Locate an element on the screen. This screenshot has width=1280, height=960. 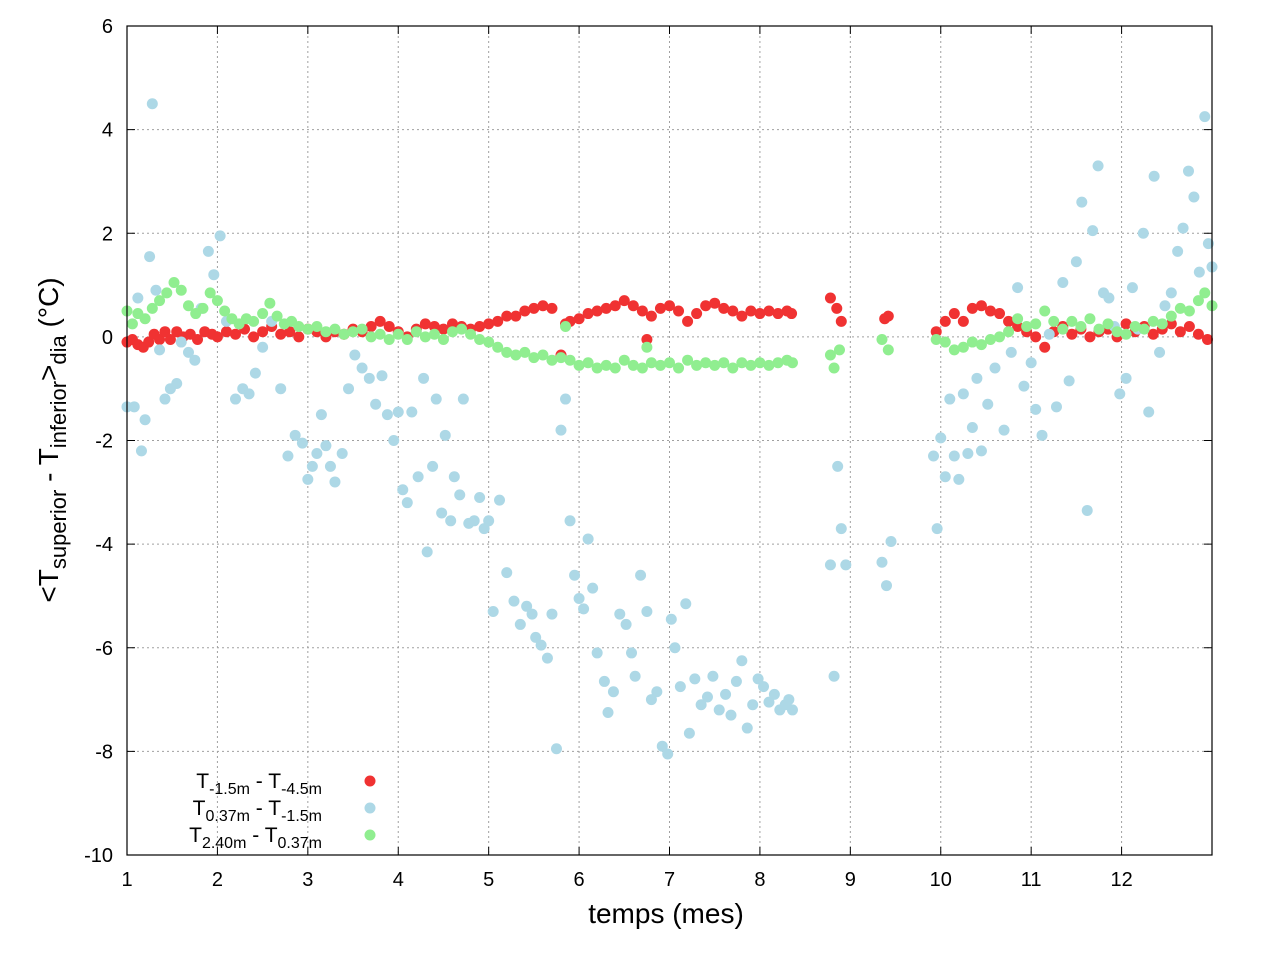
legend-label-0: T-1.5m - T-4.5m is located at coordinates (259, 784).